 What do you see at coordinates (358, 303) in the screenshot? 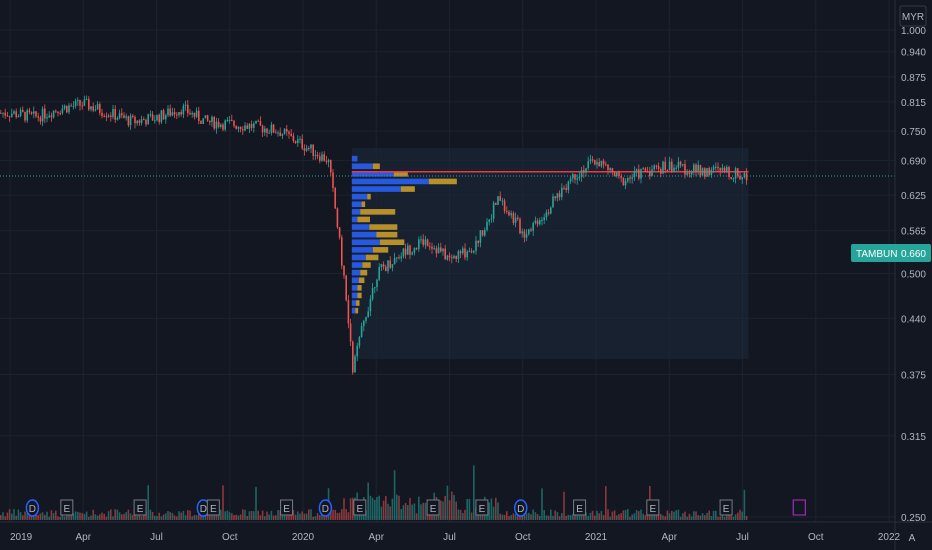
I see `profile-row-down` at bounding box center [358, 303].